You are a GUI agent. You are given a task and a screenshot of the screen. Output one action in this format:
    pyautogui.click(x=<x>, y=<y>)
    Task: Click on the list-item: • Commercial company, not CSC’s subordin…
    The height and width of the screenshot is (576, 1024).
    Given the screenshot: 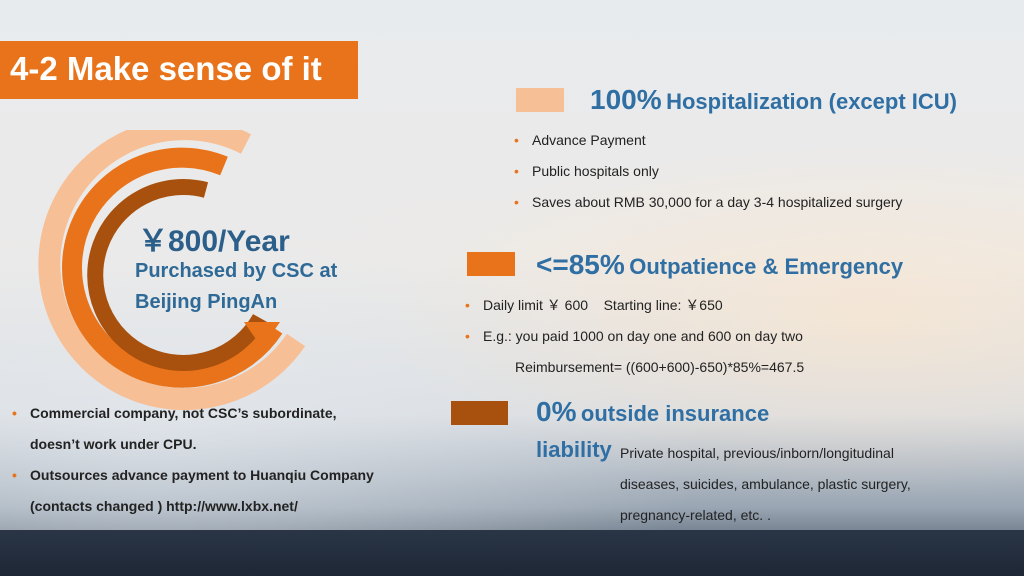 What is the action you would take?
    pyautogui.click(x=216, y=413)
    